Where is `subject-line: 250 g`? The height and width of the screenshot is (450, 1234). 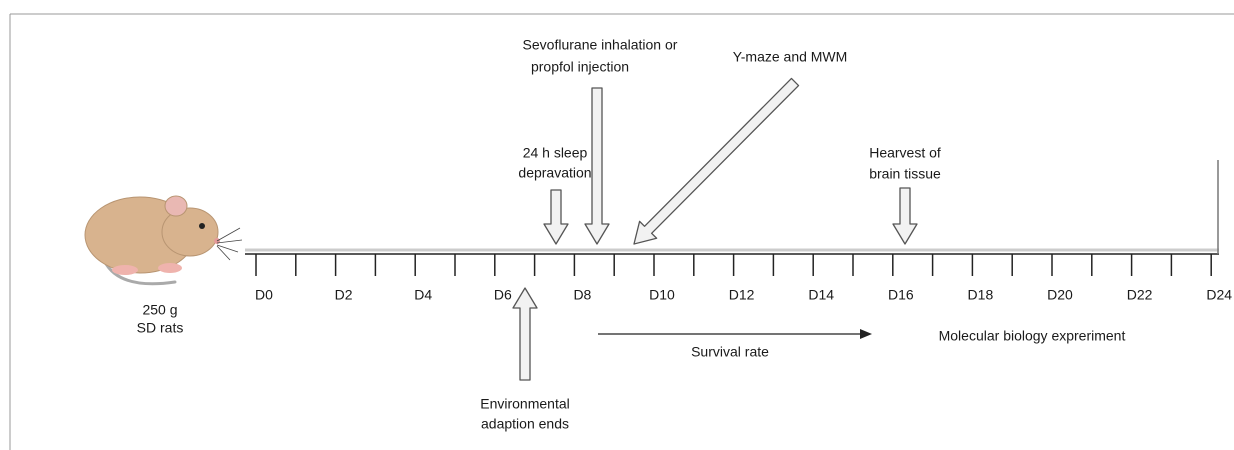
subject-line: 250 g is located at coordinates (159, 310).